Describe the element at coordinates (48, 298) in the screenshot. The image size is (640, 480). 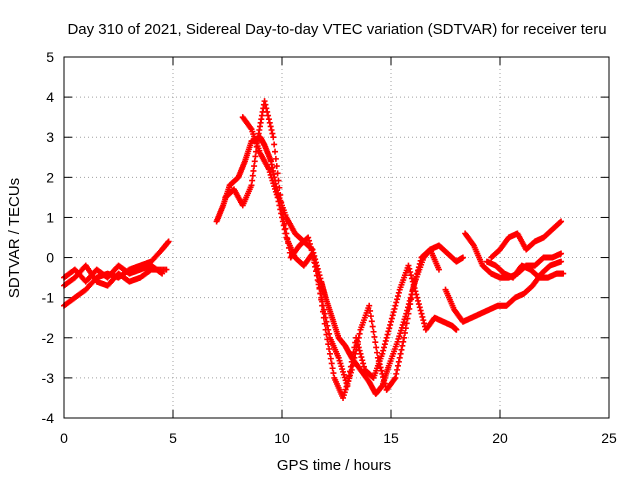
I see `y-tick-label: -1` at that location.